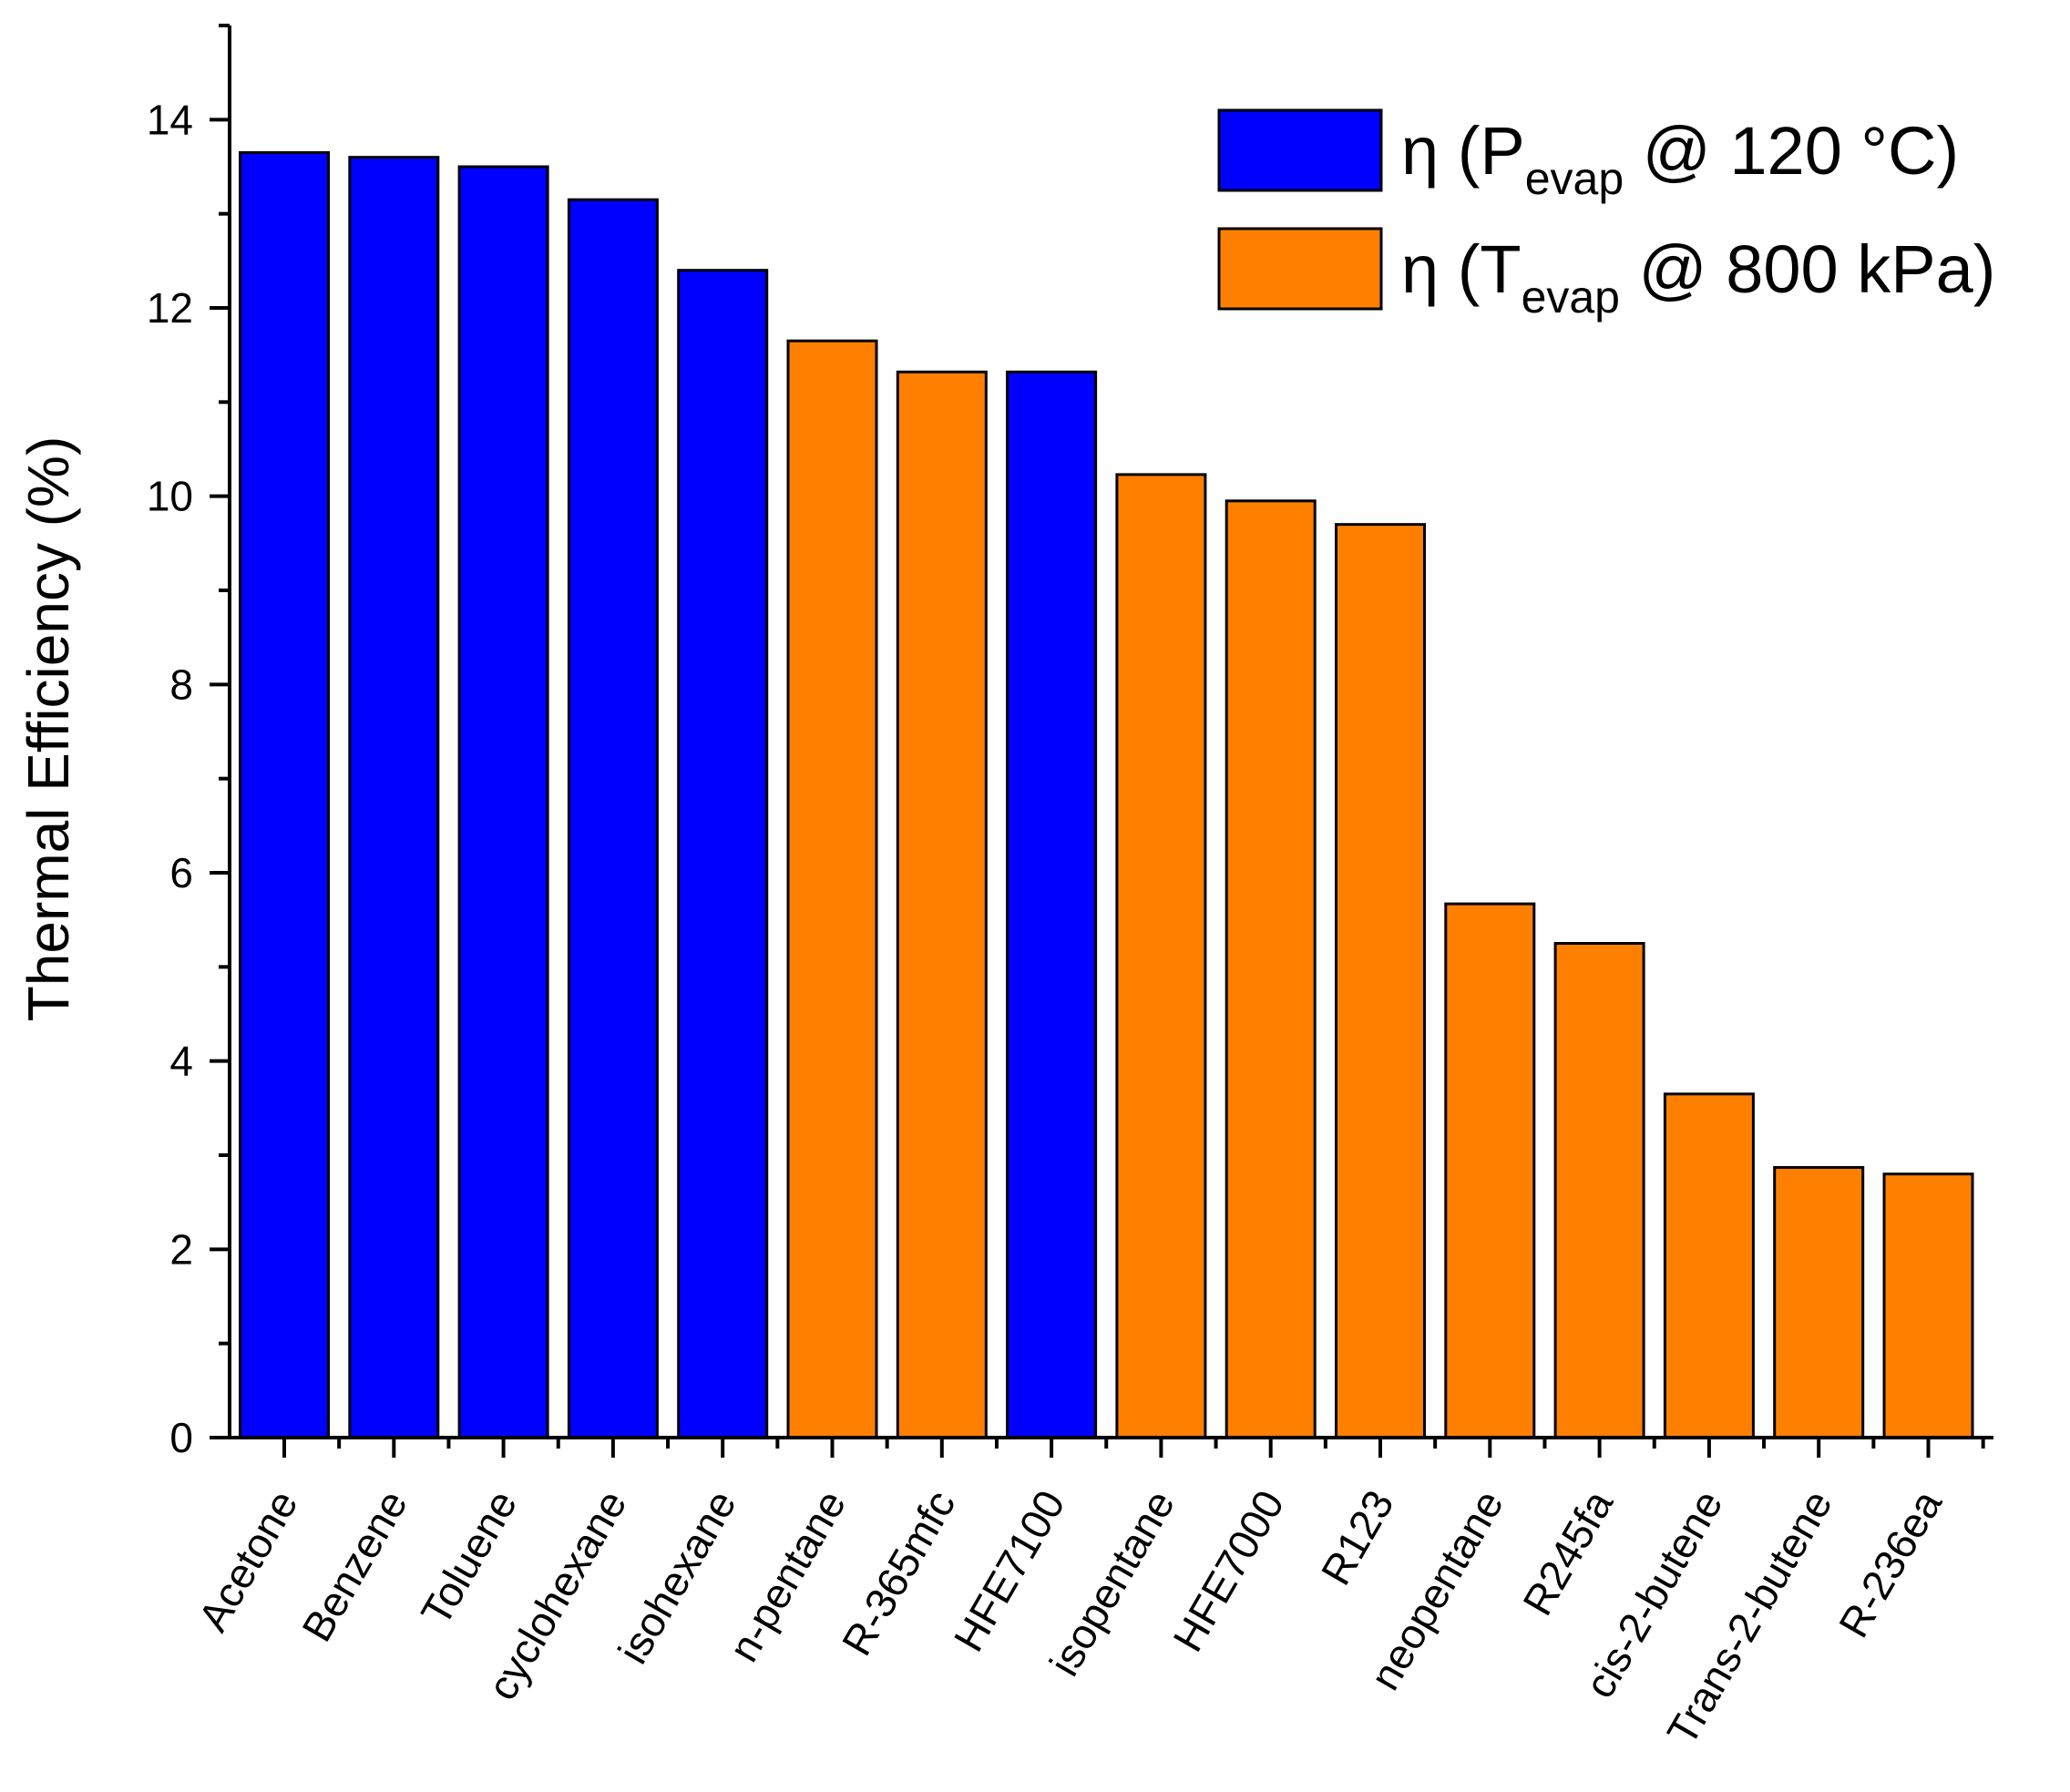 The width and height of the screenshot is (2070, 1792). I want to click on x-tick-label: HFE7100, so click(1009, 1570).